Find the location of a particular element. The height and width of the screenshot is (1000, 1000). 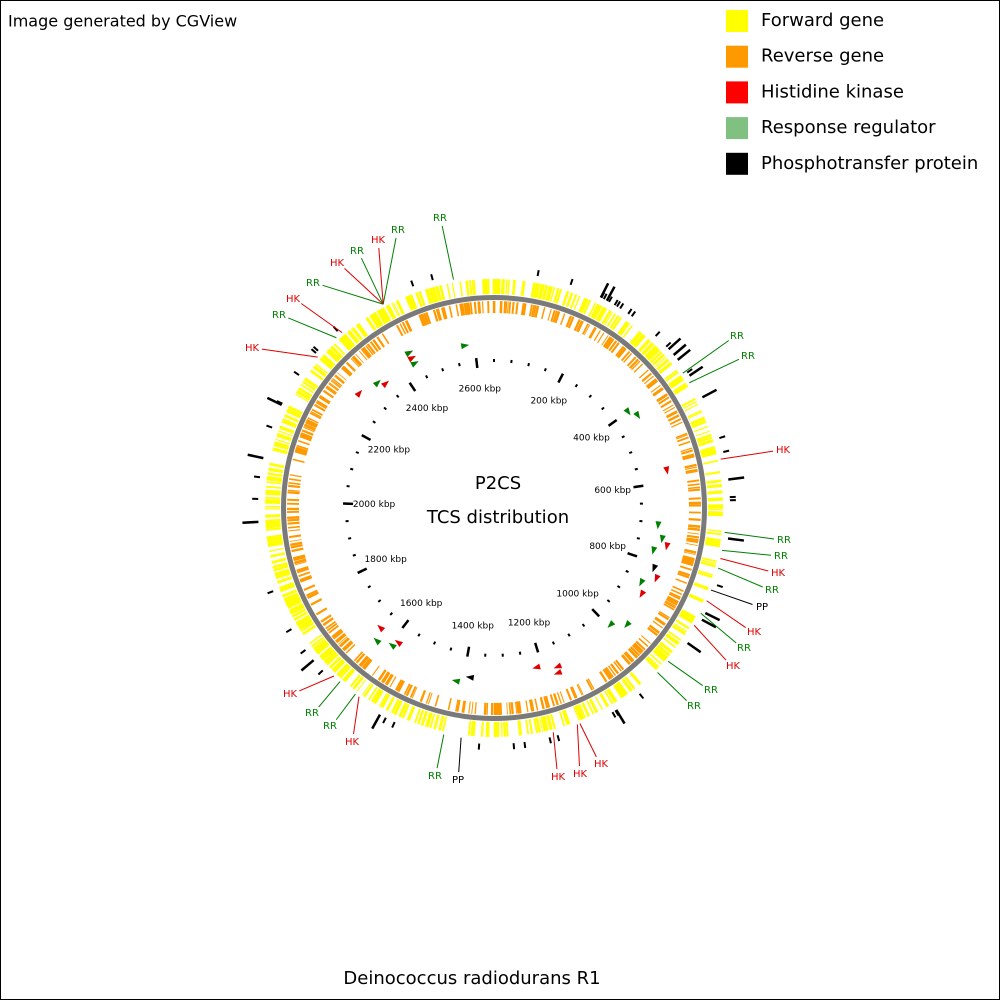

credit: Image generated by CGView is located at coordinates (122, 21).